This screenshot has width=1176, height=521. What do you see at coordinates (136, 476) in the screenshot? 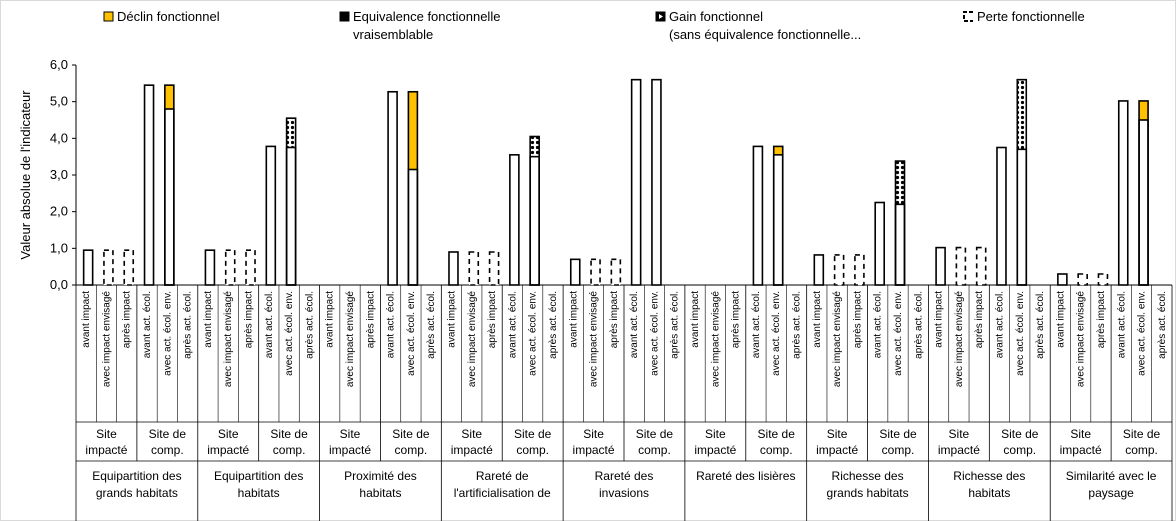
I see `group-label: Equipartition des` at bounding box center [136, 476].